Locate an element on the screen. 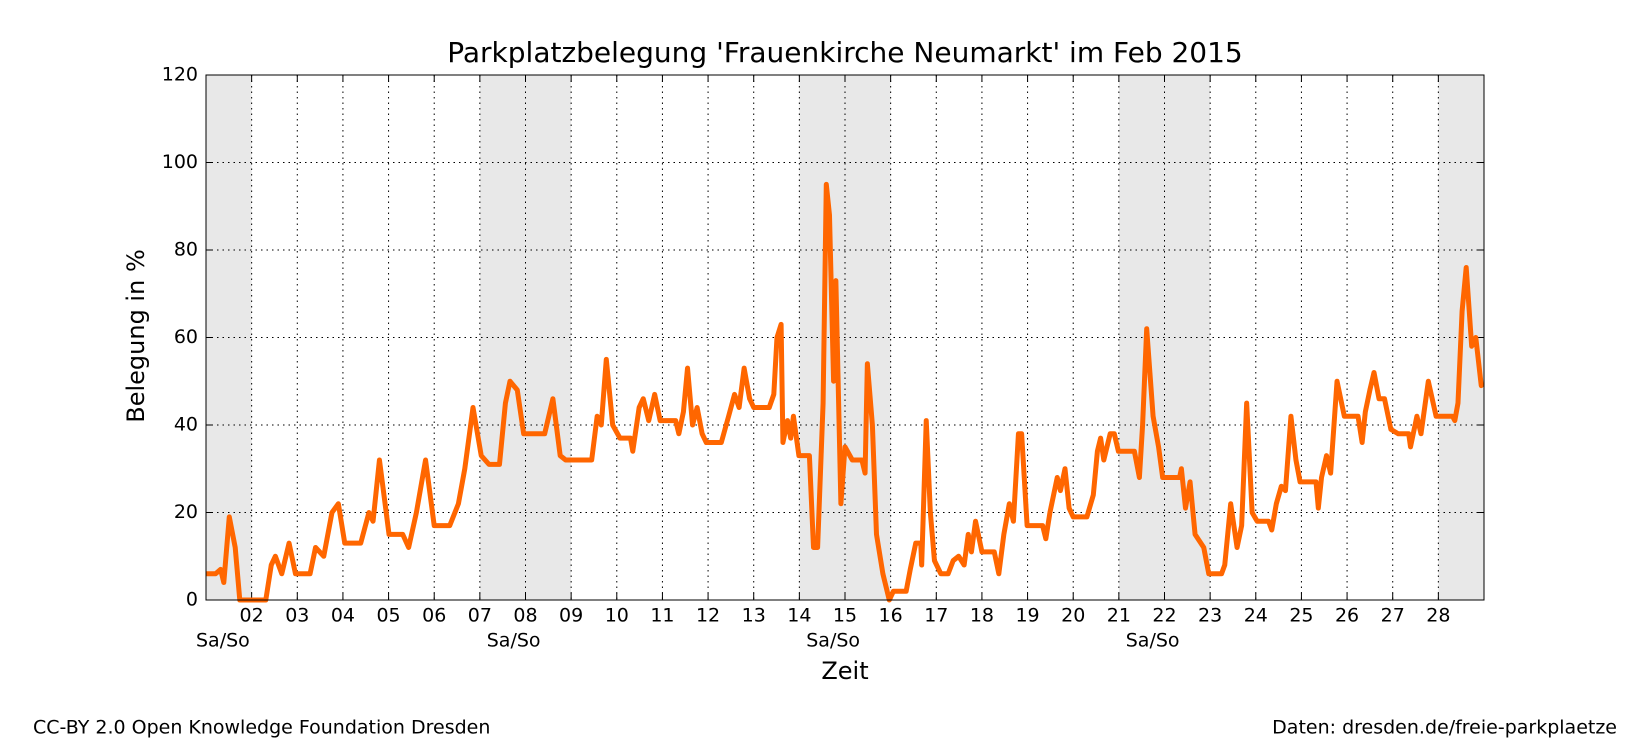 This screenshot has height=750, width=1650. x-tick-label: 14 is located at coordinates (799, 616).